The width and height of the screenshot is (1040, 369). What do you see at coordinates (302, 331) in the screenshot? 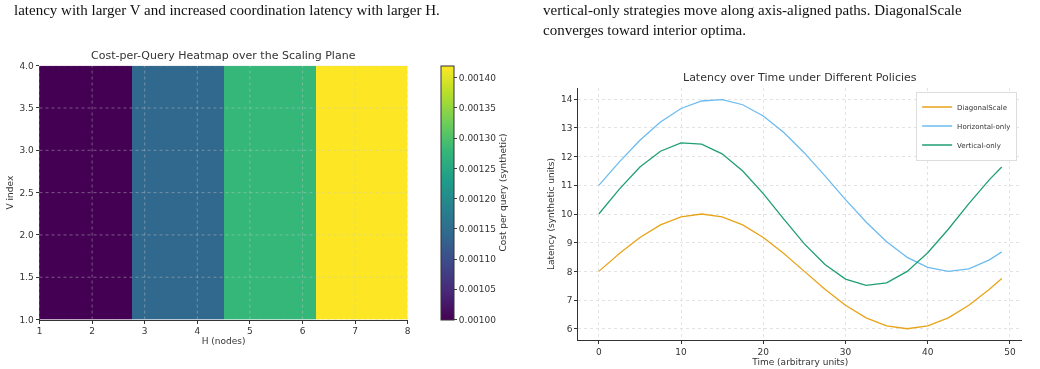
I see `x-tick-label: 6` at bounding box center [302, 331].